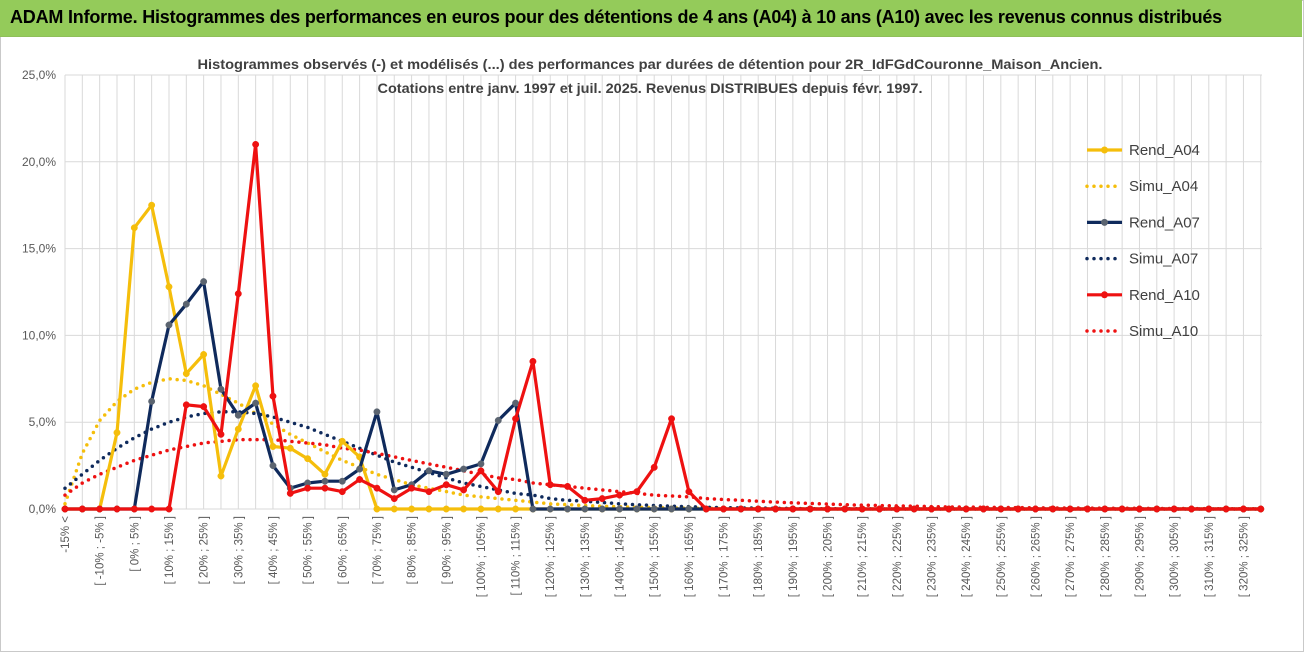  I want to click on x-tick-label: [ 110% ; 115% ], so click(517, 555).